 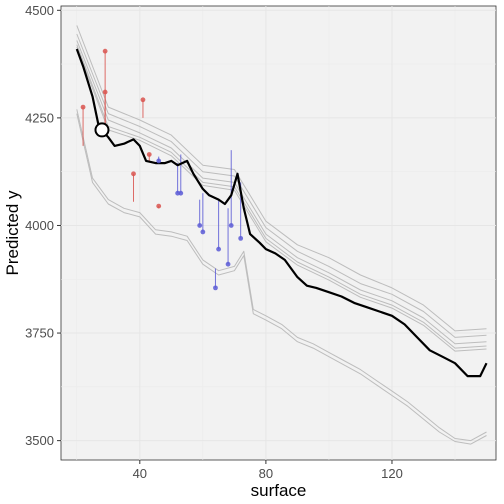 I want to click on x-tick-label: 80, so click(x=266, y=473).